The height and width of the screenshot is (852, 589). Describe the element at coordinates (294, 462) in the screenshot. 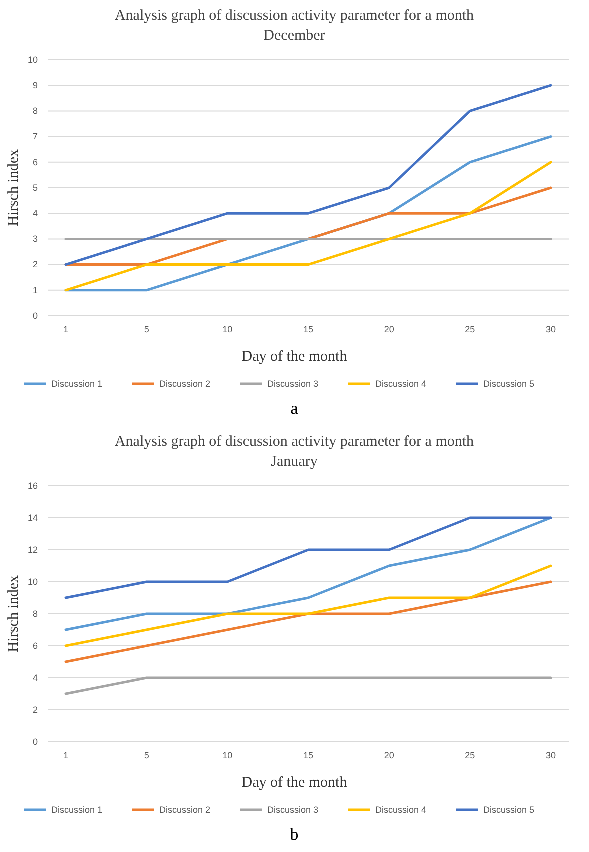

I see `chart-subtitle: January` at that location.